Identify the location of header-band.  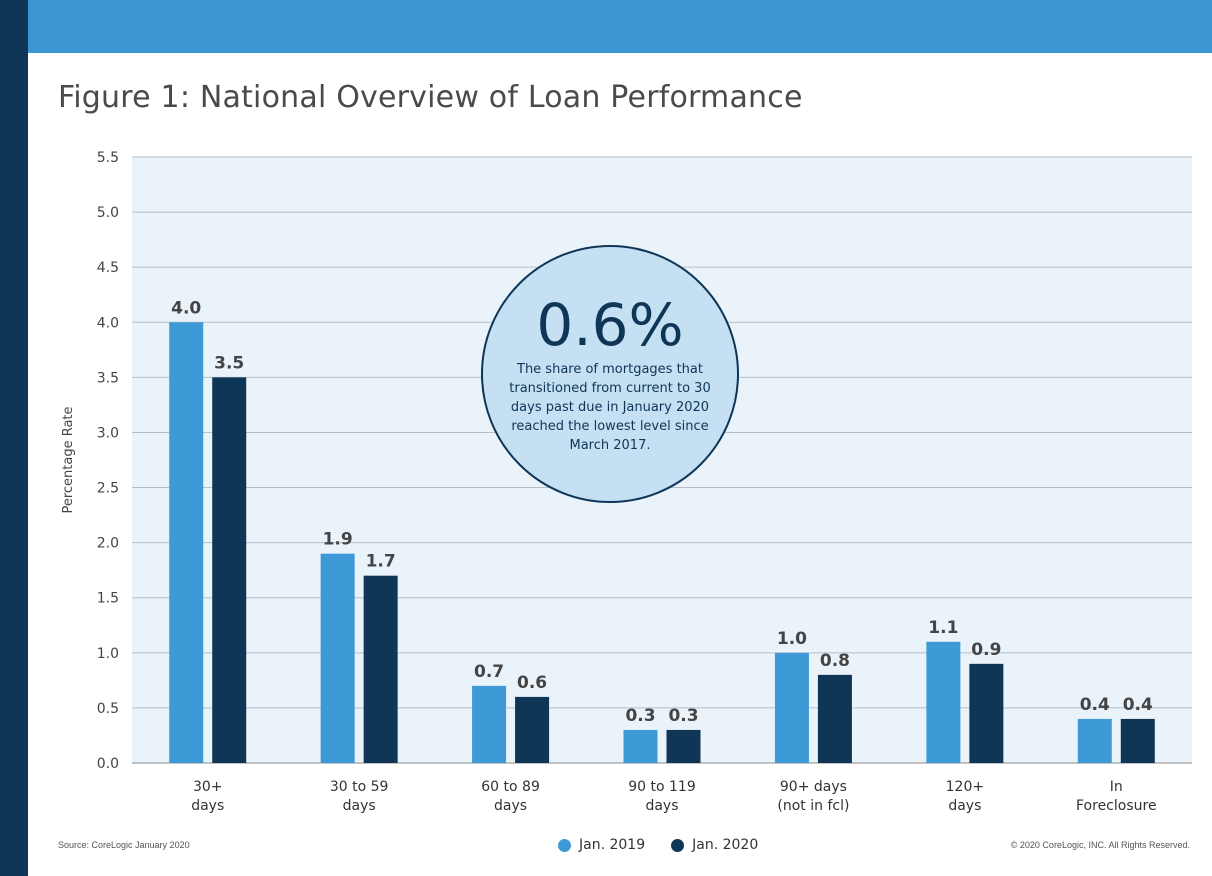
(620, 26).